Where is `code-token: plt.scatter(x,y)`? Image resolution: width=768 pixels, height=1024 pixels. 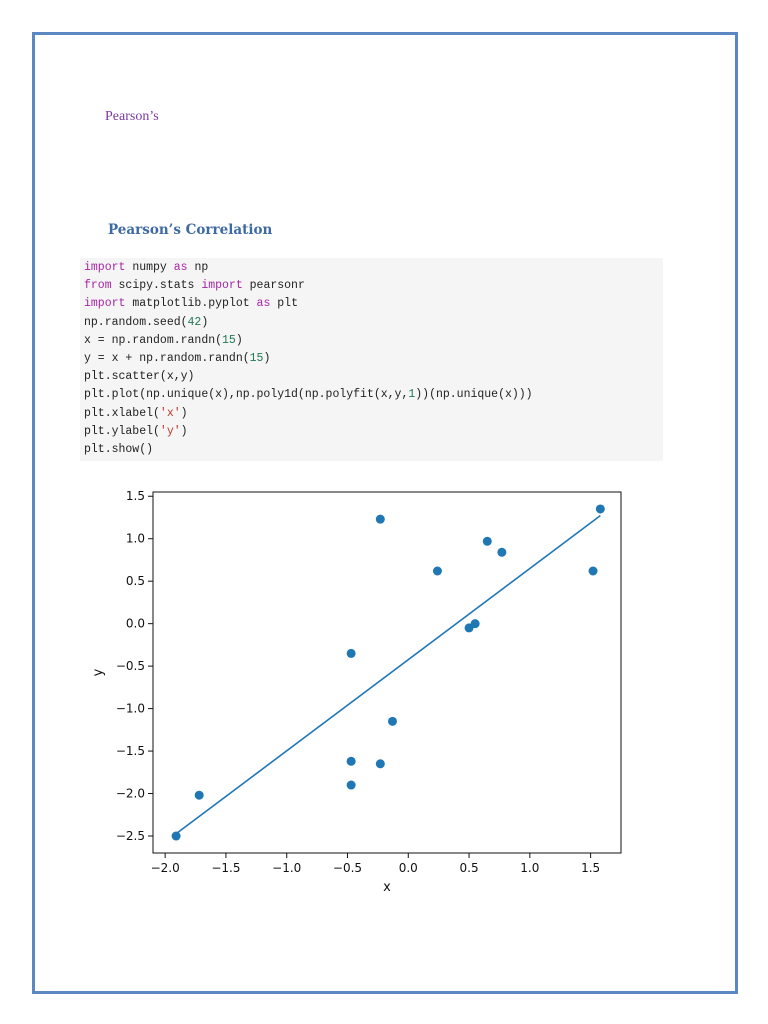
code-token: plt.scatter(x,y) is located at coordinates (139, 377).